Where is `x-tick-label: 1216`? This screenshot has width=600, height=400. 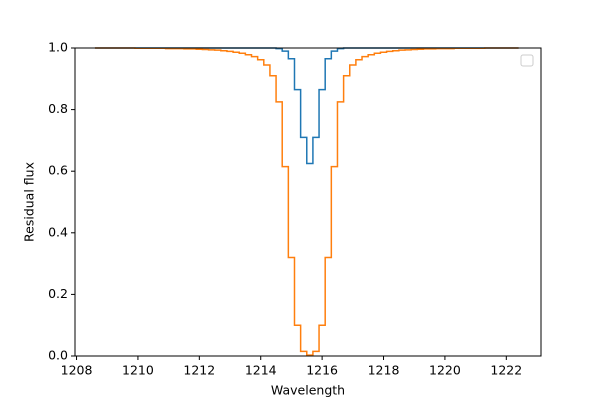 x-tick-label: 1216 is located at coordinates (322, 370).